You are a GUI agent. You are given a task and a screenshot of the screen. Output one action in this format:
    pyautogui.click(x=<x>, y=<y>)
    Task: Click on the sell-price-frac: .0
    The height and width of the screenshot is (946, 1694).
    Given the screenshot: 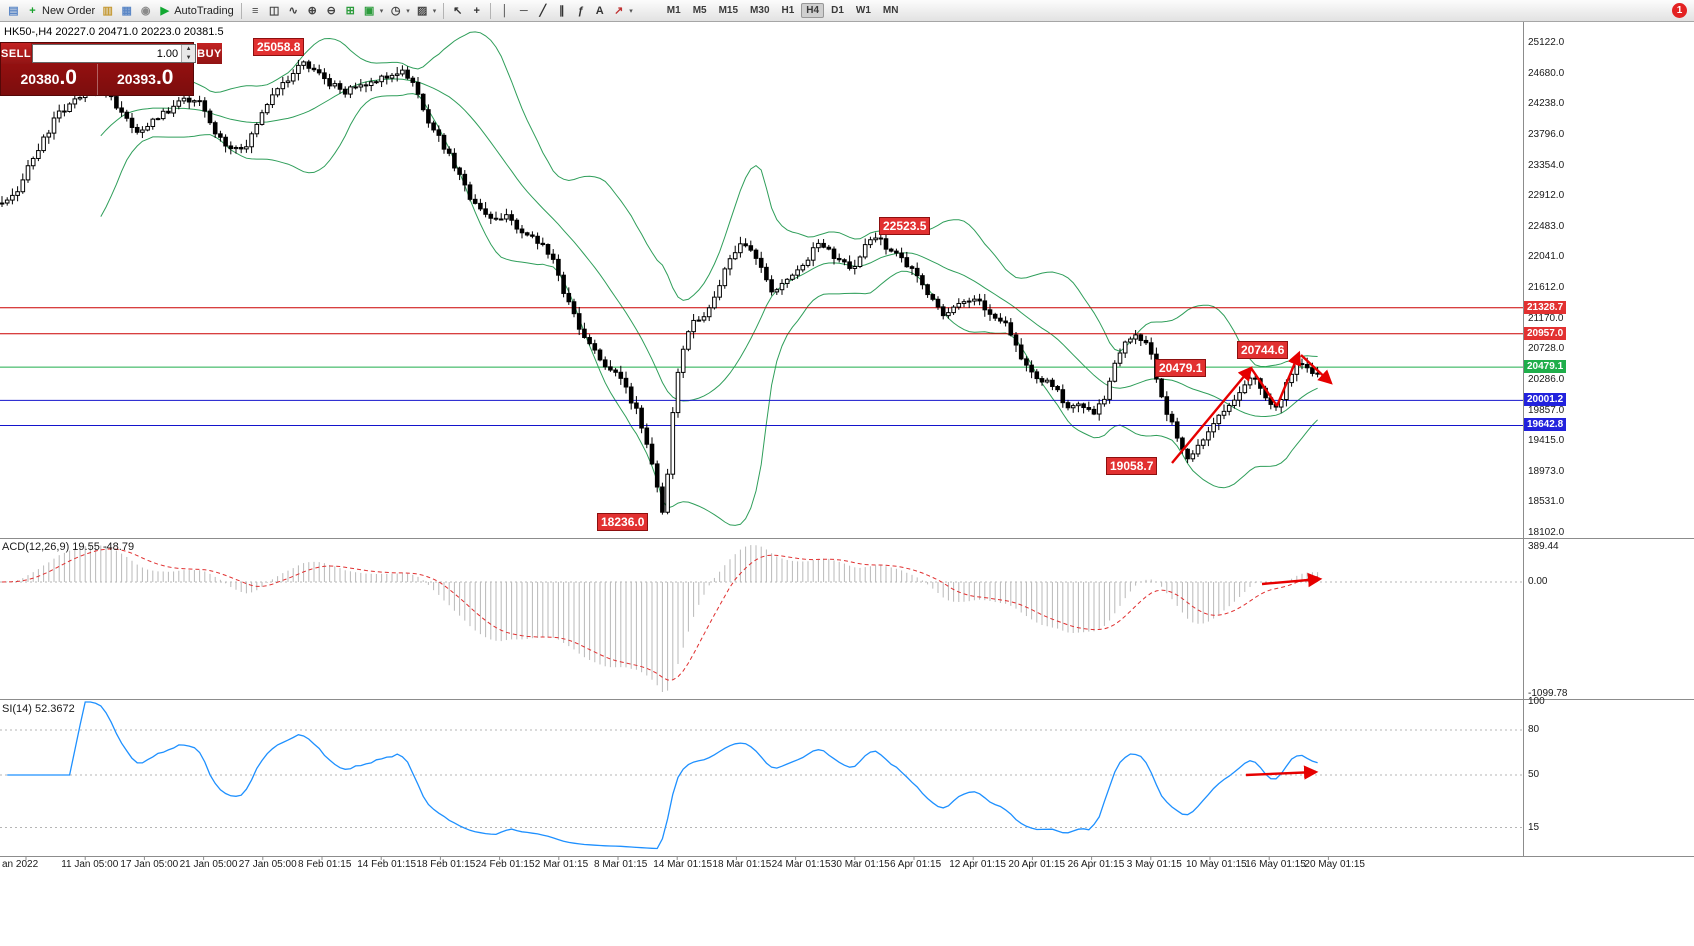 What is the action you would take?
    pyautogui.click(x=68, y=77)
    